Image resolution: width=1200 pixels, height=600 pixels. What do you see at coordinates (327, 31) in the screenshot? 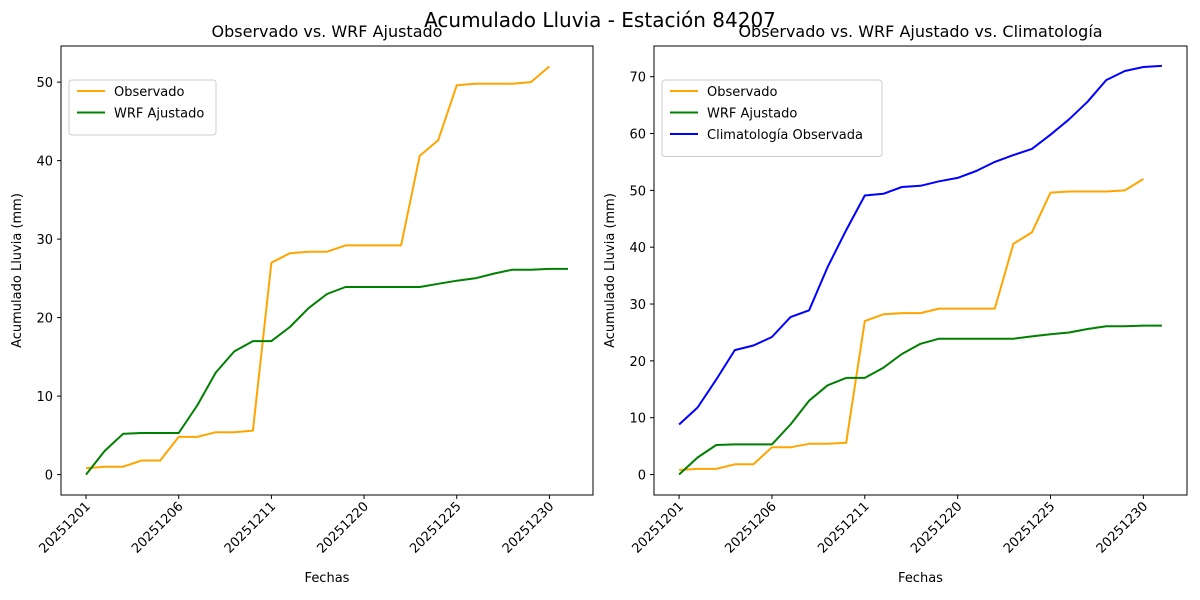
I see `chart-title: Observado vs. WRF Ajustado` at bounding box center [327, 31].